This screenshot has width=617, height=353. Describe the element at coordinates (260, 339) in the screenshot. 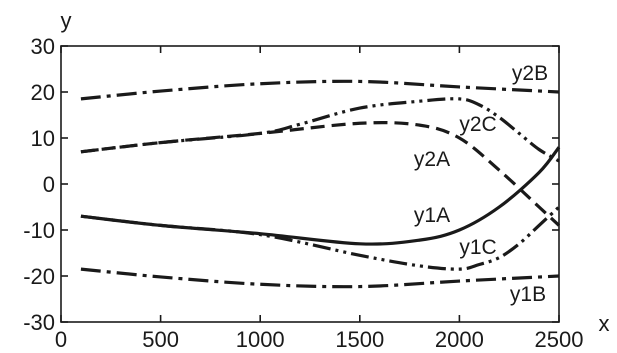

I see `x-tick-label: 1000` at that location.